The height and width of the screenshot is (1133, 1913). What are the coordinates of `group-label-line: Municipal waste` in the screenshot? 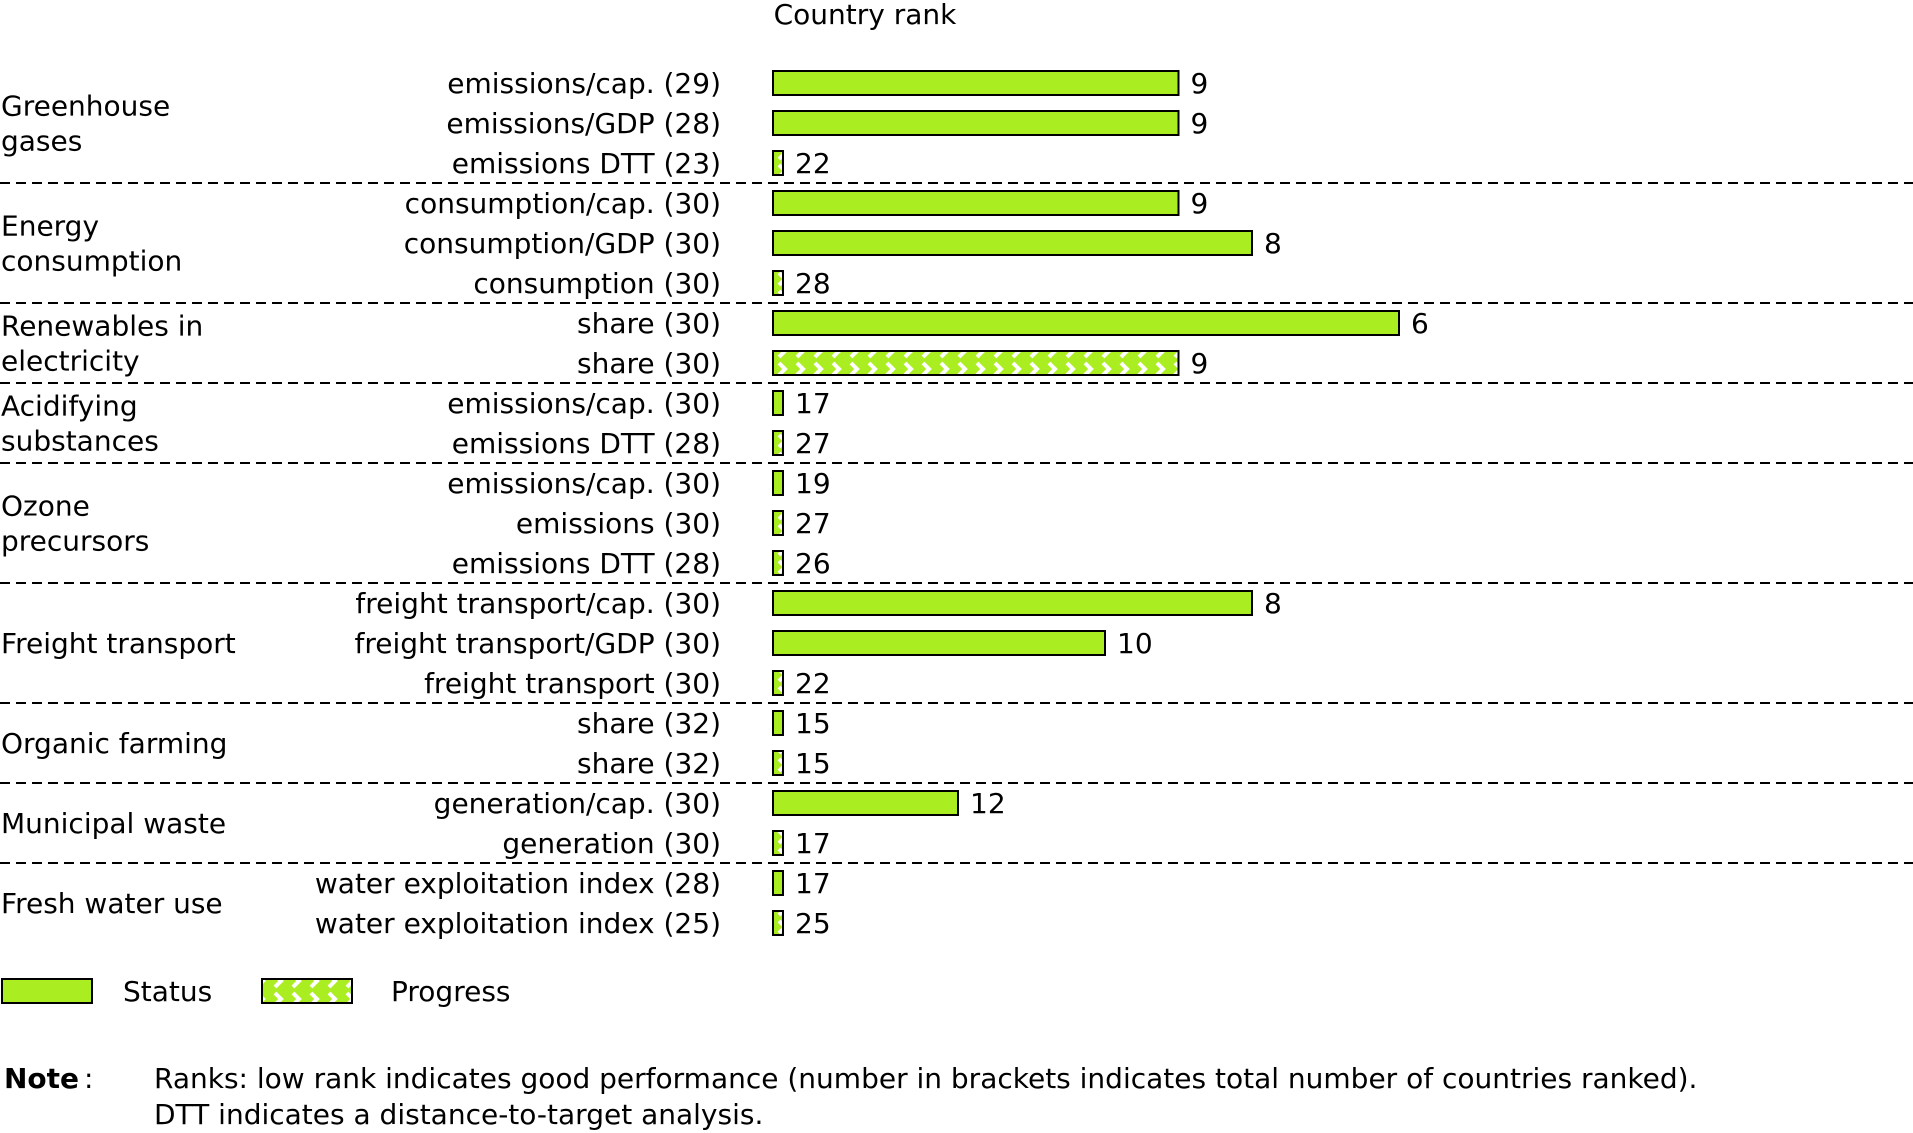 It's located at (113, 823).